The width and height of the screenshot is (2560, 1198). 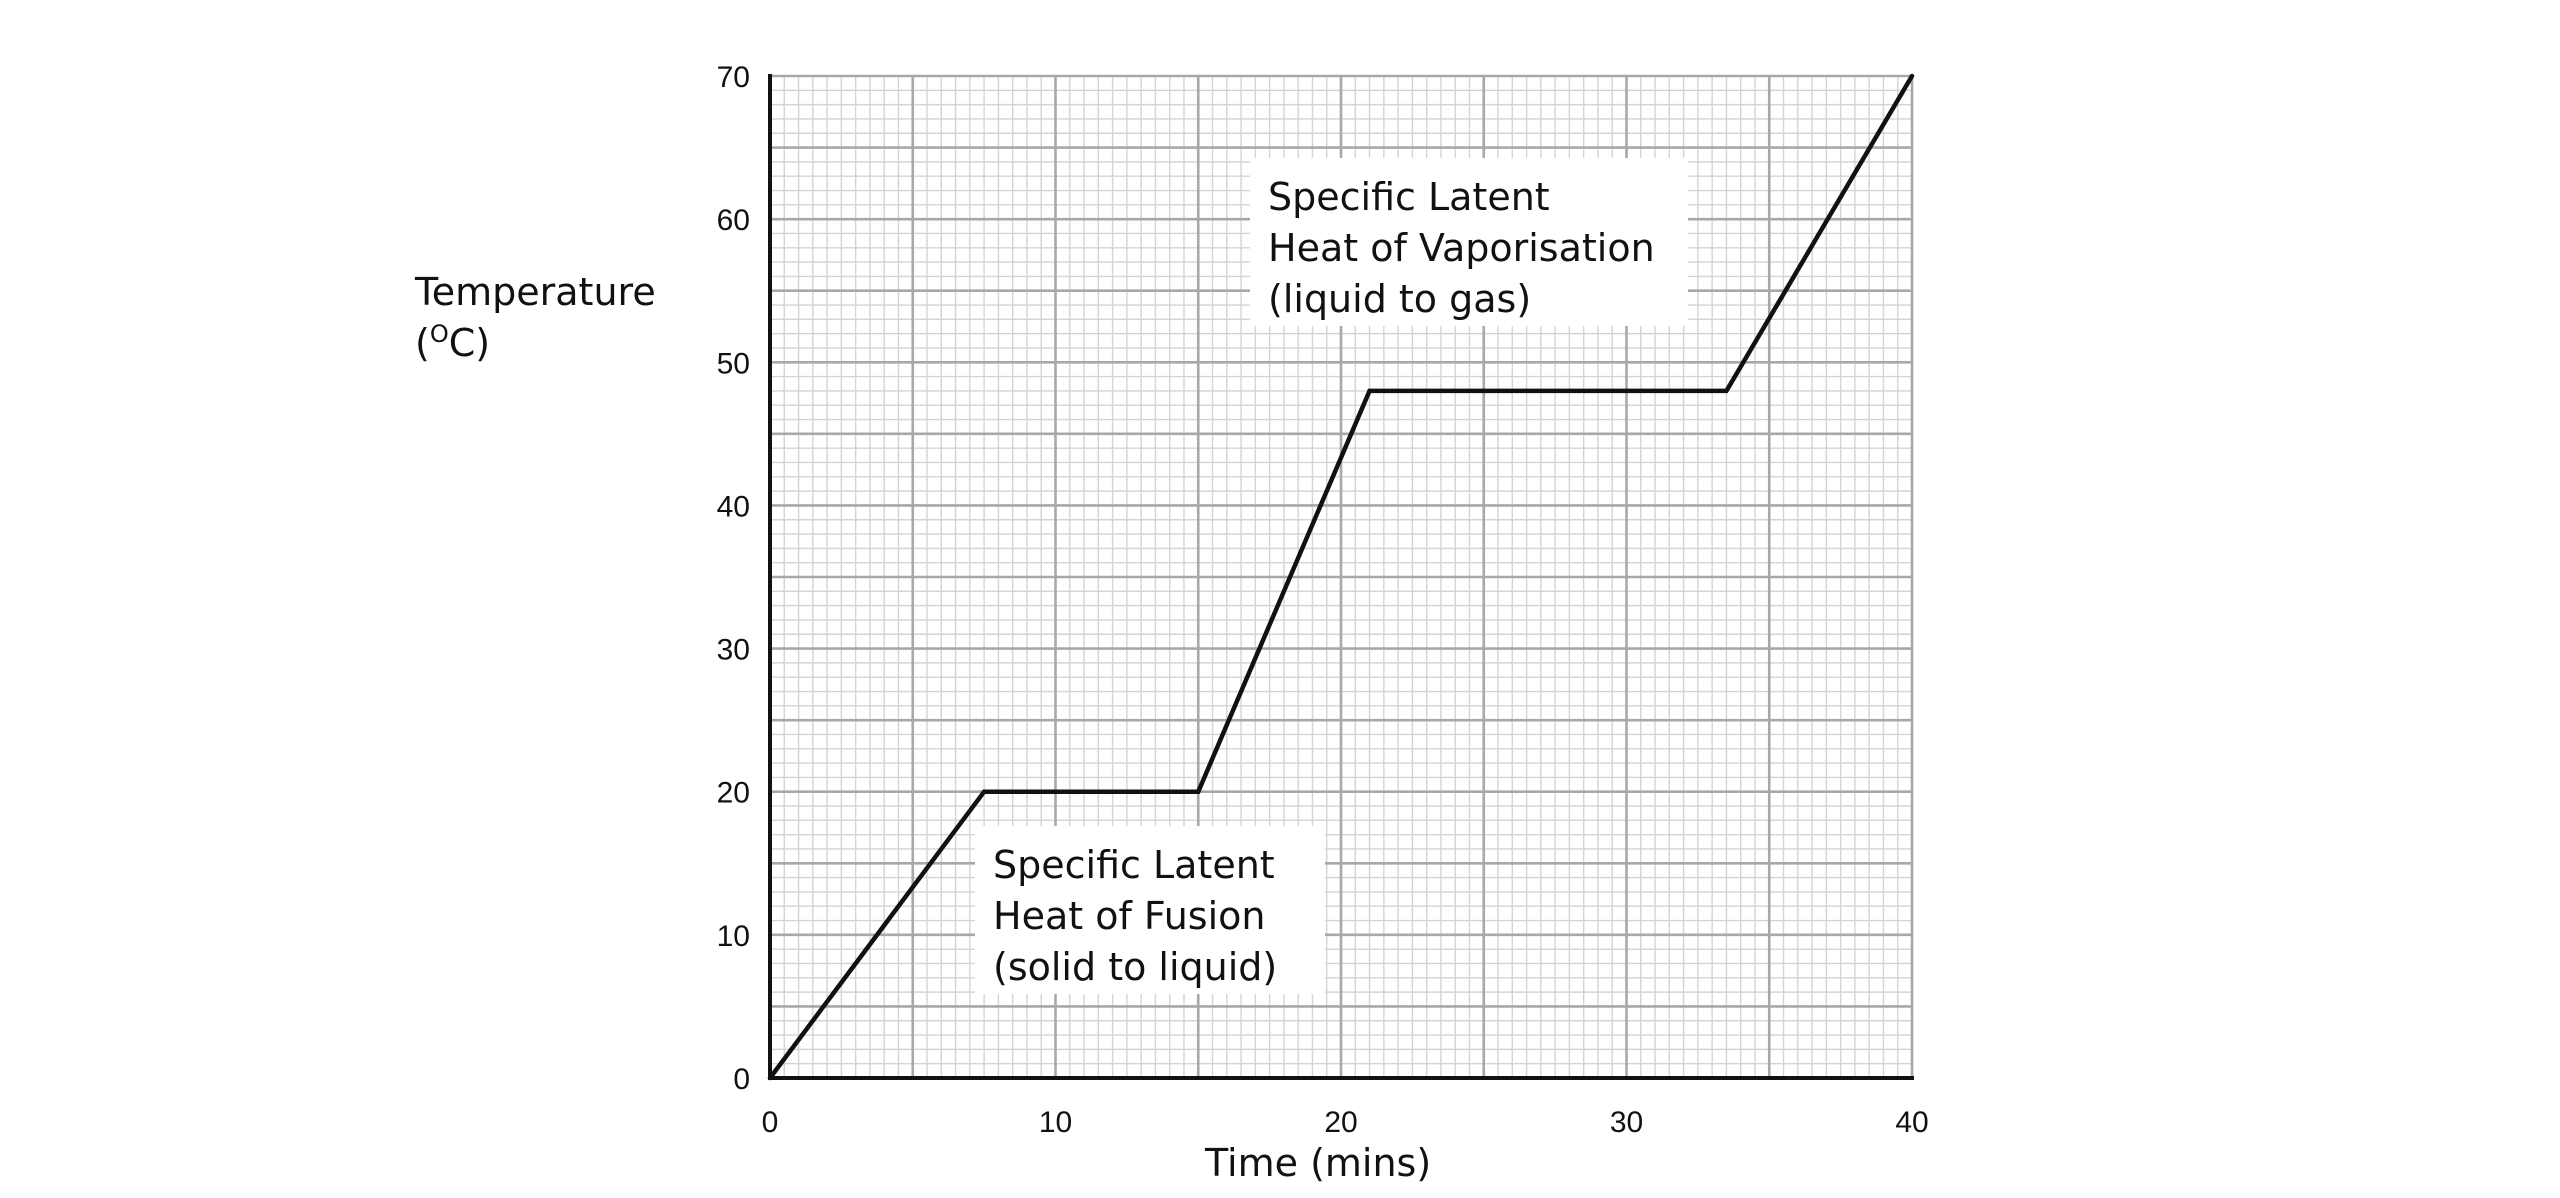 What do you see at coordinates (733, 936) in the screenshot?
I see `y-tick-label: 10` at bounding box center [733, 936].